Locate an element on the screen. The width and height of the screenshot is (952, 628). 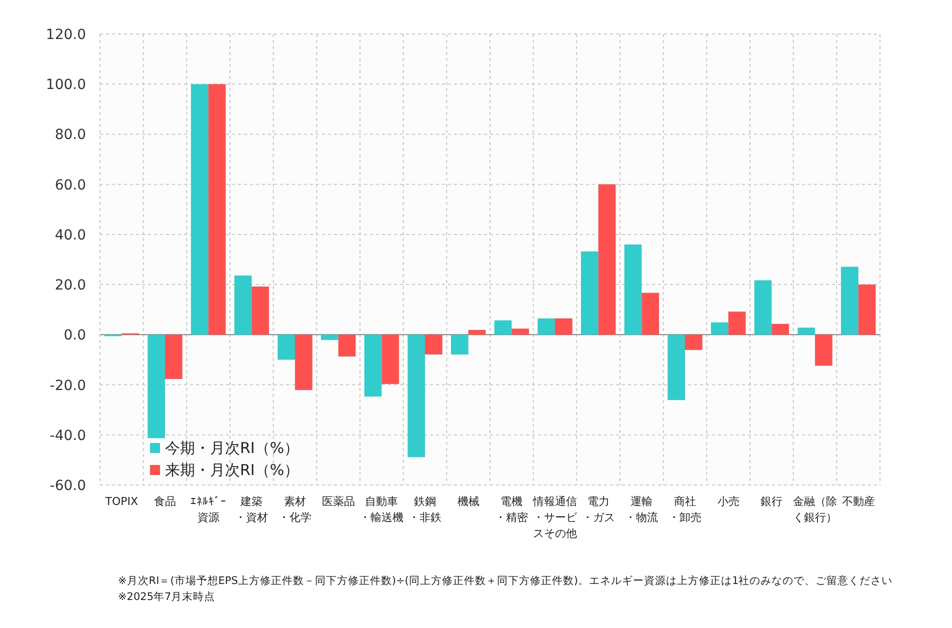
legend-label: 今期・月次RI（%） is located at coordinates (232, 448).